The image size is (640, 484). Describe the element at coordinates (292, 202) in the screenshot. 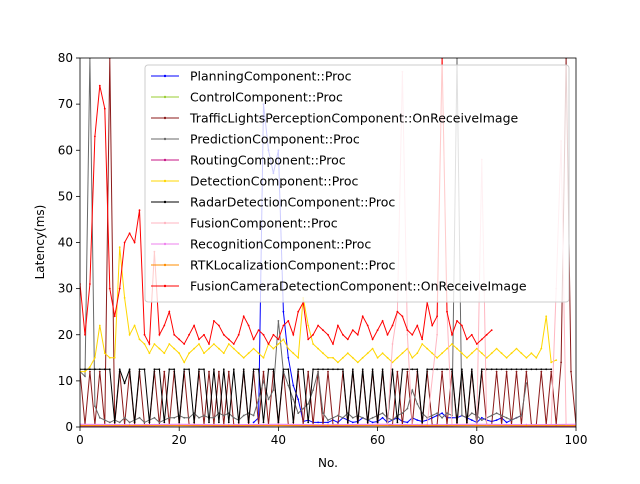

I see `legend-label: RadarDetectionComponent::Proc` at that location.